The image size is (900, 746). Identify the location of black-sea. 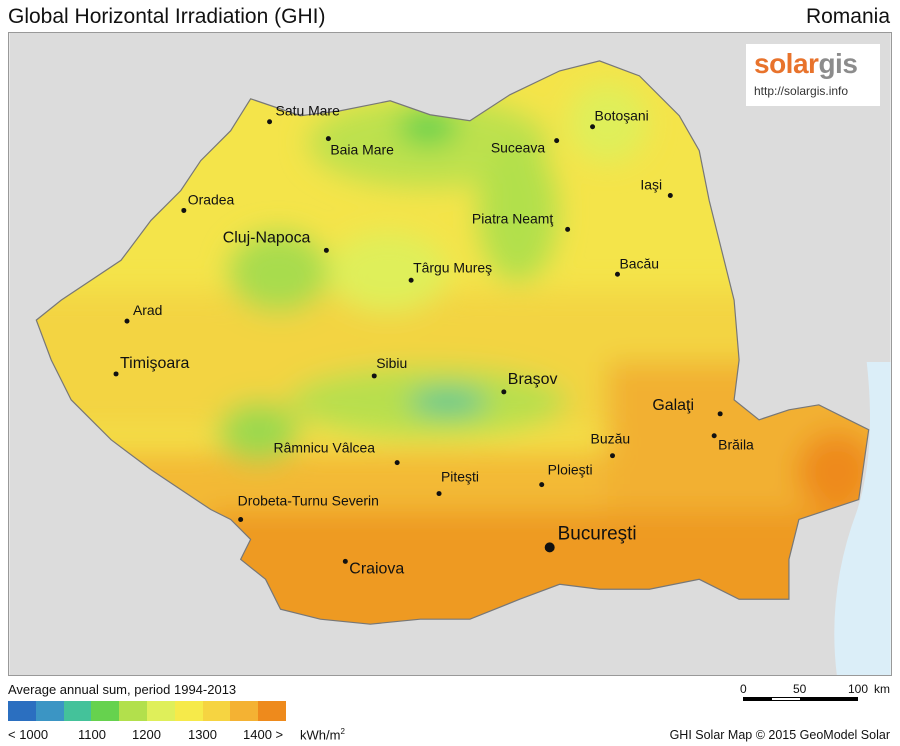
(862, 518).